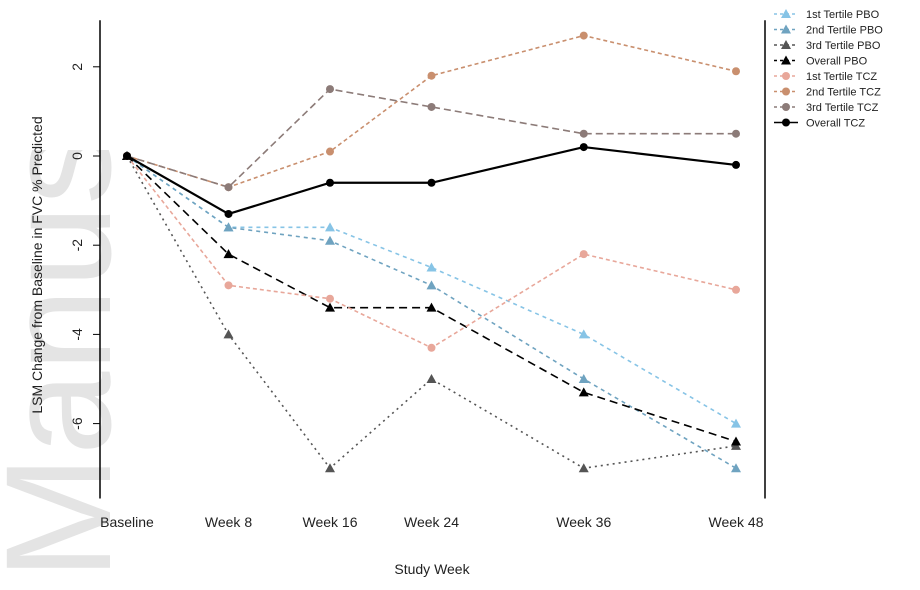  What do you see at coordinates (77, 156) in the screenshot?
I see `y-tick-label: 0` at bounding box center [77, 156].